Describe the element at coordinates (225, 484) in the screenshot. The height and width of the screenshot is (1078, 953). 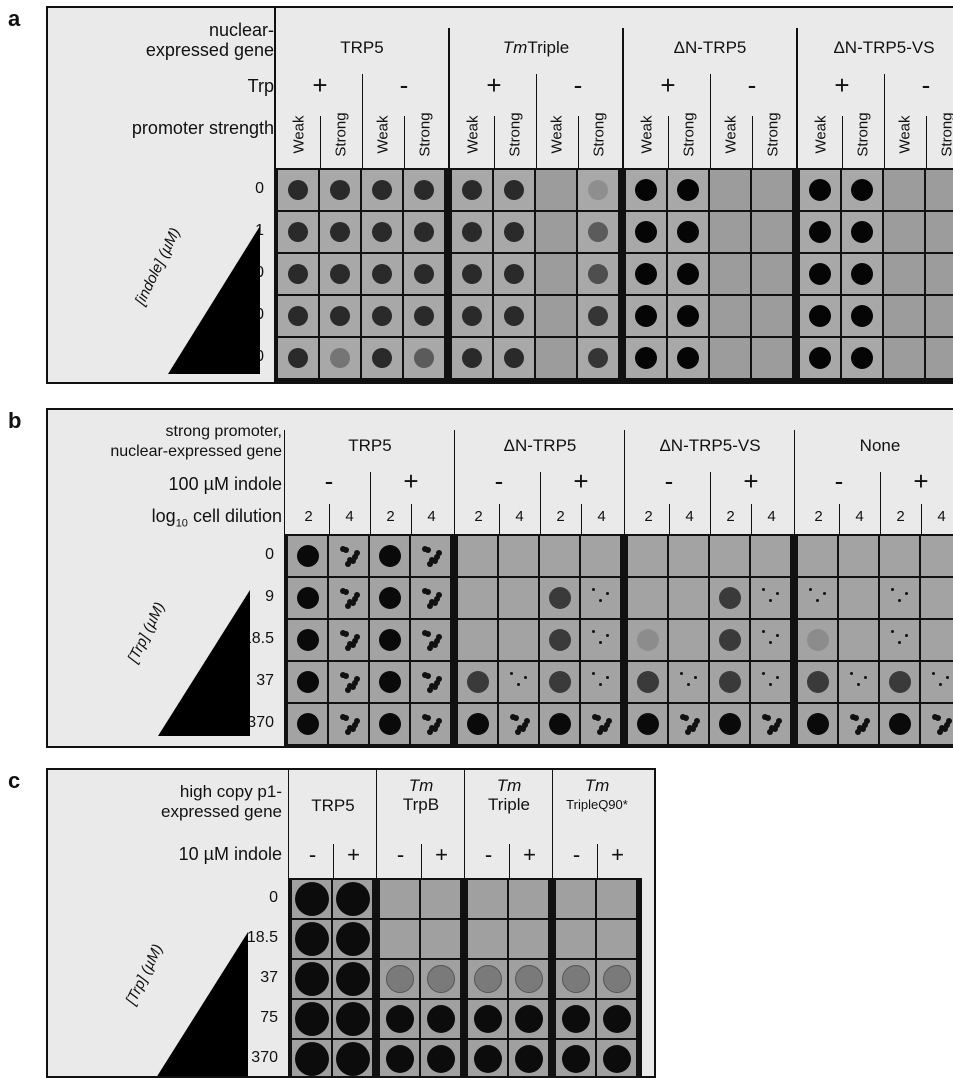
I see `indole-label: 100 µM indole` at that location.